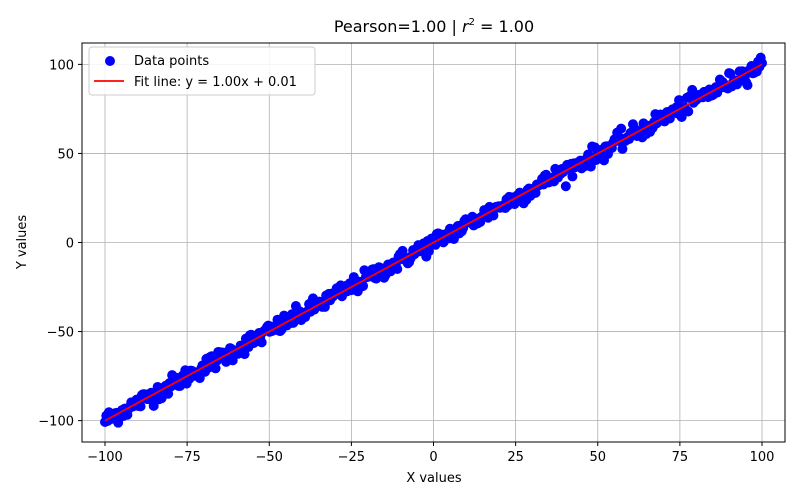  Describe the element at coordinates (60, 333) in the screenshot. I see `y-tick-label: −50` at that location.